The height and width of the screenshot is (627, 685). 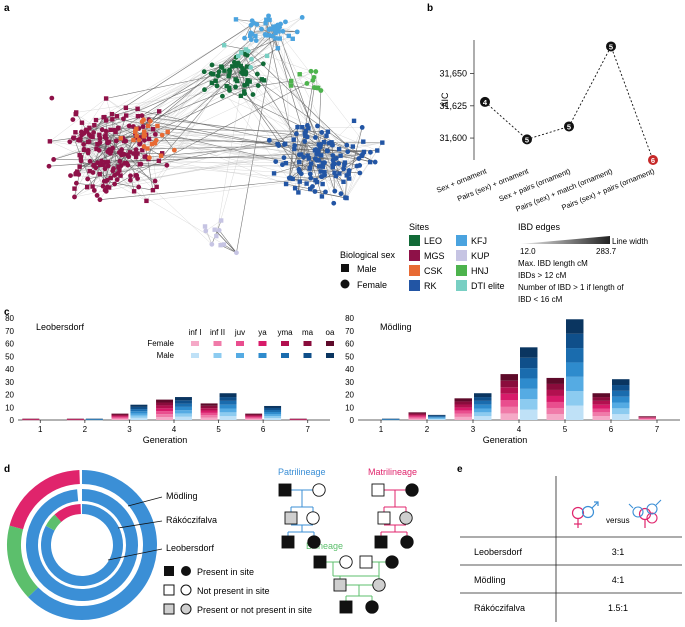 What do you see at coordinates (407, 542) in the screenshot?
I see `matri-daughter` at bounding box center [407, 542].